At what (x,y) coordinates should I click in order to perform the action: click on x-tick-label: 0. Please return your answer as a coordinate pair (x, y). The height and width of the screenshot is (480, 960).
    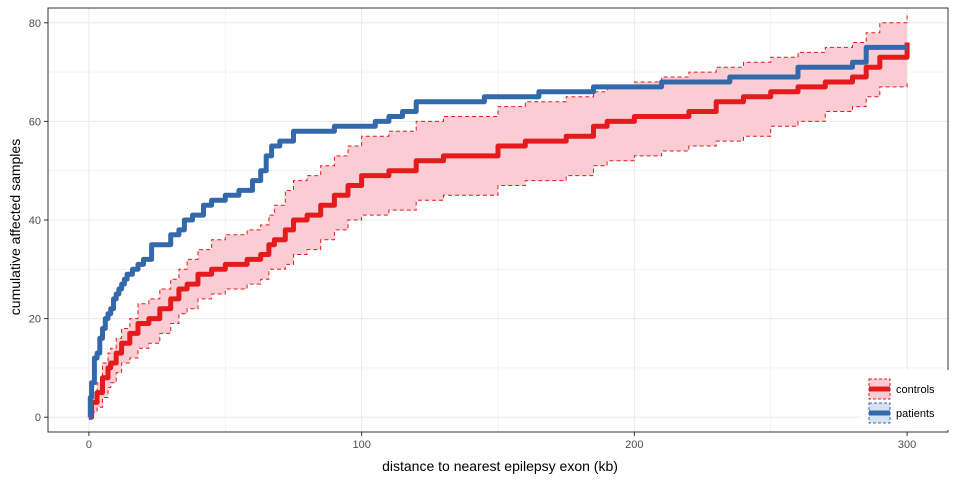
    Looking at the image, I should click on (89, 445).